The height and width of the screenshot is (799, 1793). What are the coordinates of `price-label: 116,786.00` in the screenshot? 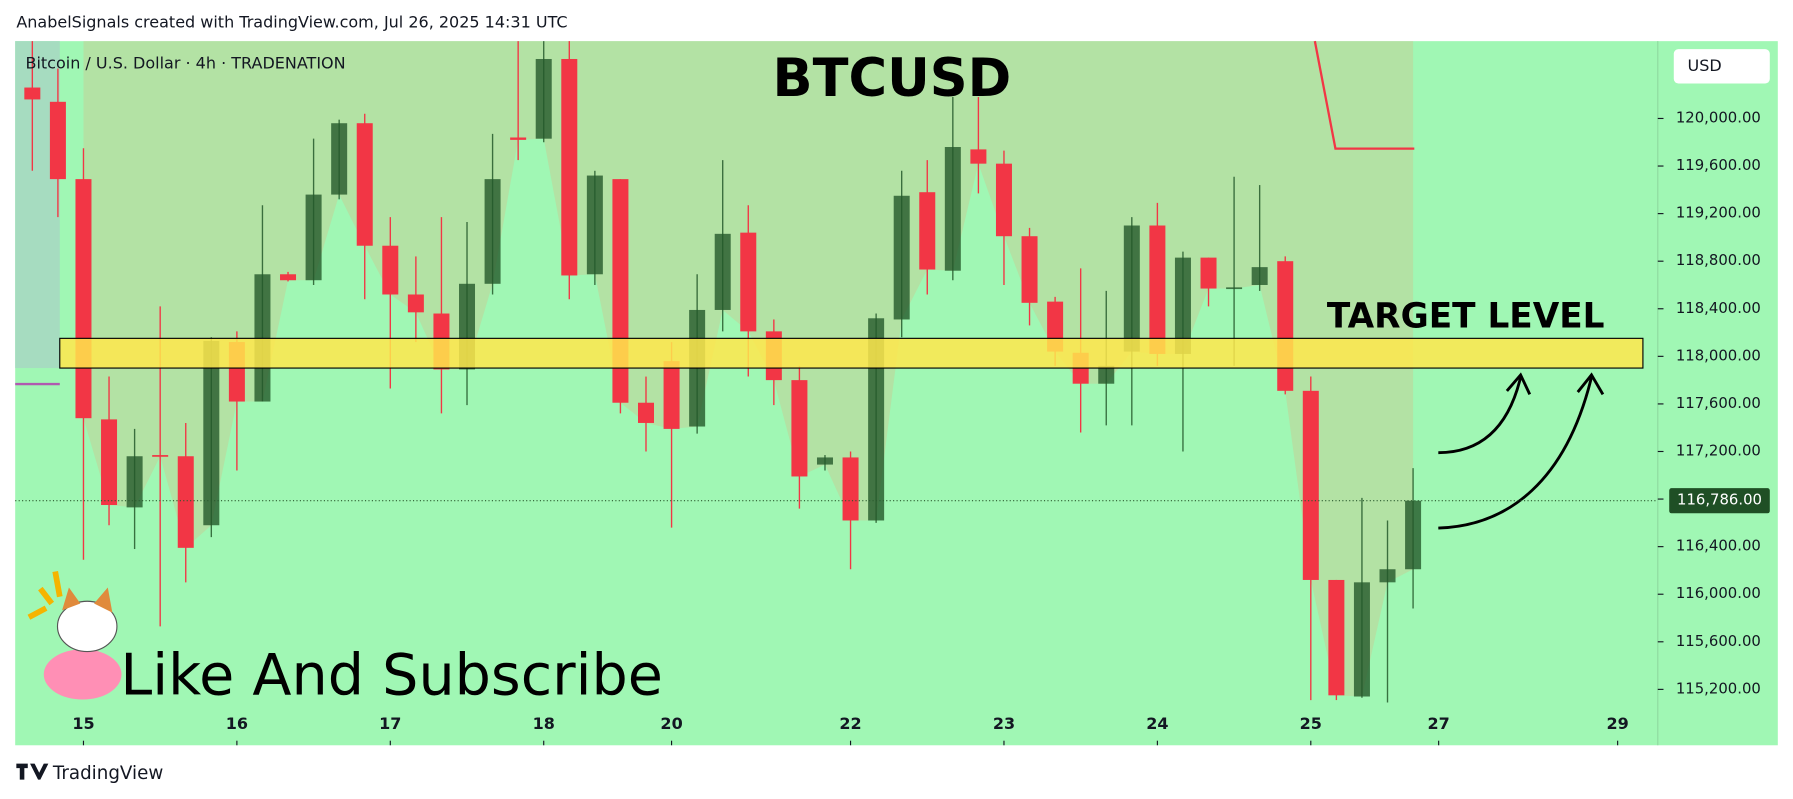 It's located at (1719, 500).